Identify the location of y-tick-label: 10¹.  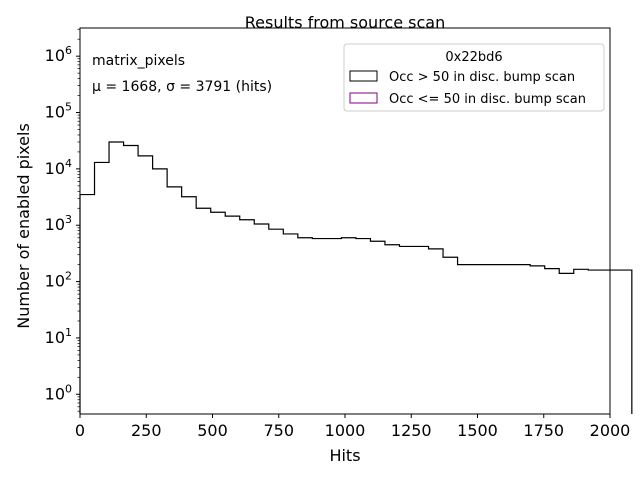
(58, 336).